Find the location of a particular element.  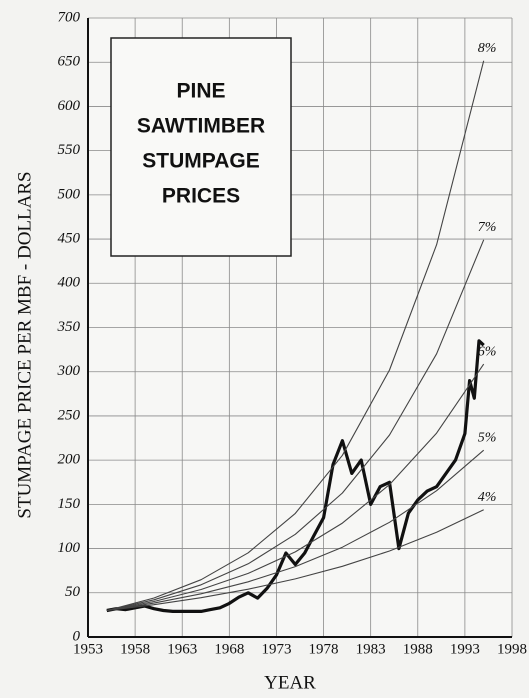

y-tick-label: 450 is located at coordinates (69, 239).